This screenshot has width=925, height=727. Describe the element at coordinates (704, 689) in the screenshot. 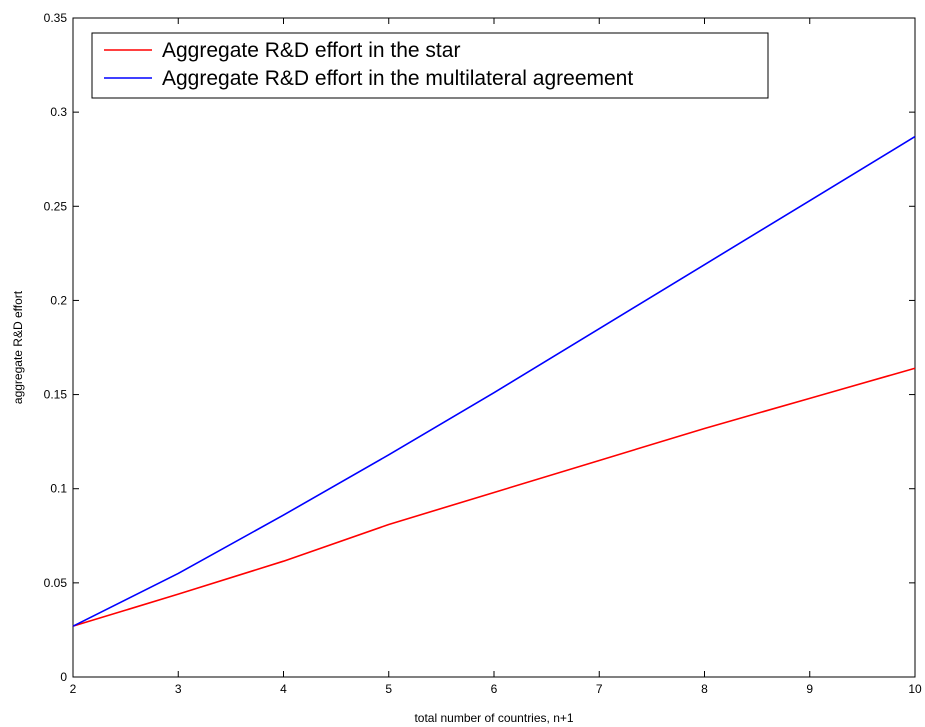

I see `x-tick-label: 8` at that location.